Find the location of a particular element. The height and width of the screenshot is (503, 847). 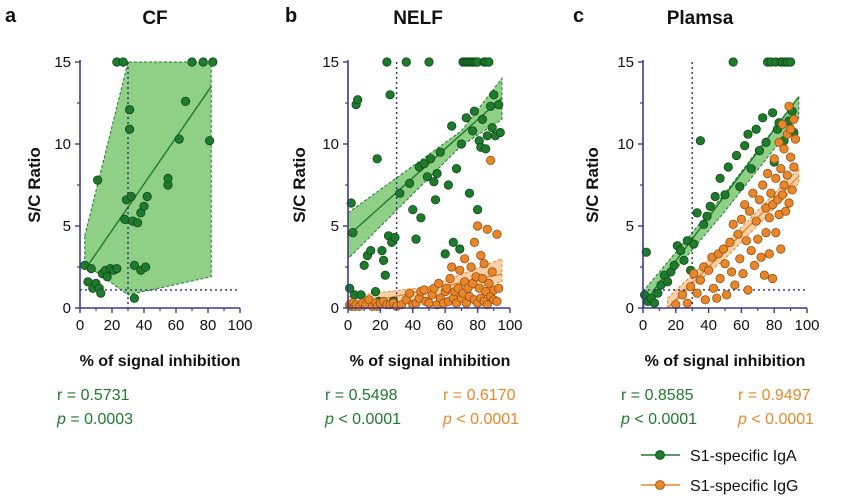

legend-item-iga: S1-specific IgA is located at coordinates (719, 456).